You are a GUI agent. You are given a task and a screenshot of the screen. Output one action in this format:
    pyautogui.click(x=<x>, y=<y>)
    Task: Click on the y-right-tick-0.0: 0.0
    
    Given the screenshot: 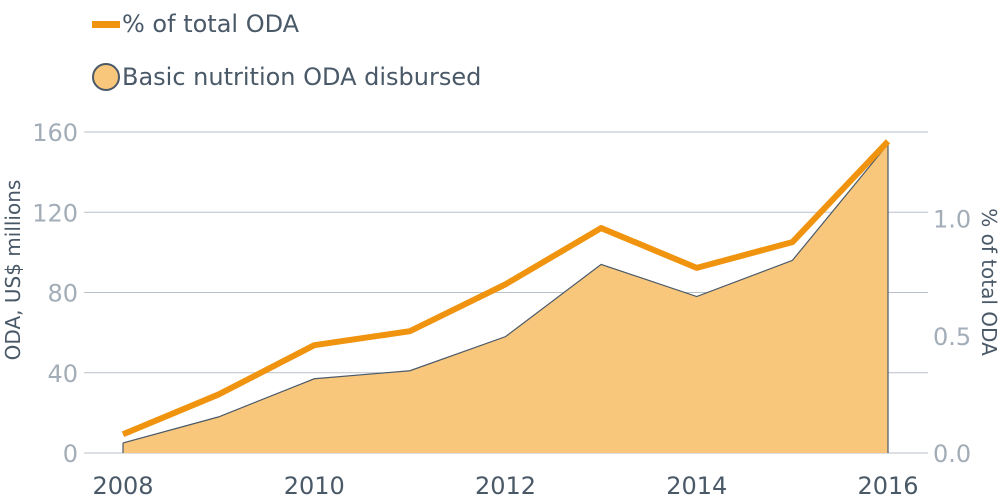 What is the action you would take?
    pyautogui.click(x=952, y=454)
    